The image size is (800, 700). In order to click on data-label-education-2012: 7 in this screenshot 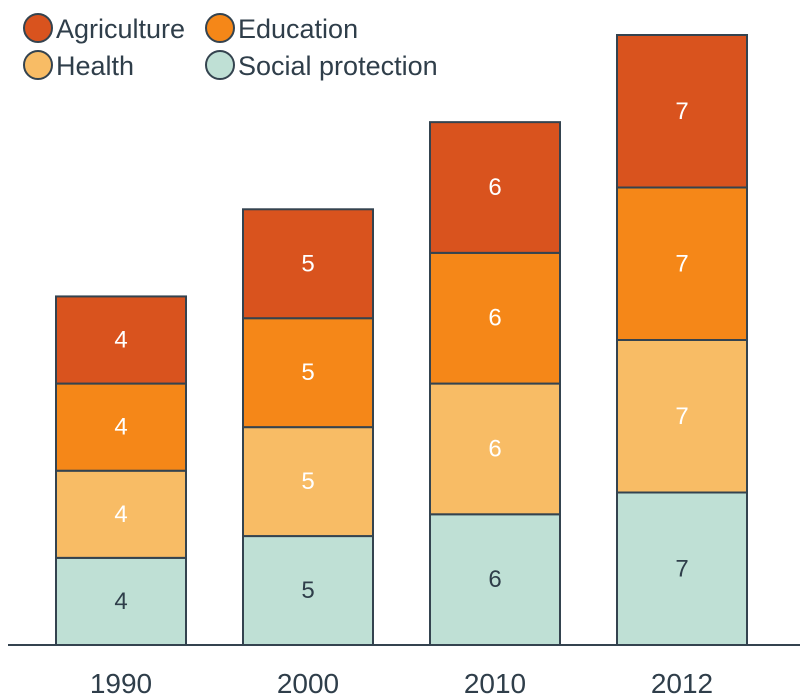, I will do `click(681, 263)`.